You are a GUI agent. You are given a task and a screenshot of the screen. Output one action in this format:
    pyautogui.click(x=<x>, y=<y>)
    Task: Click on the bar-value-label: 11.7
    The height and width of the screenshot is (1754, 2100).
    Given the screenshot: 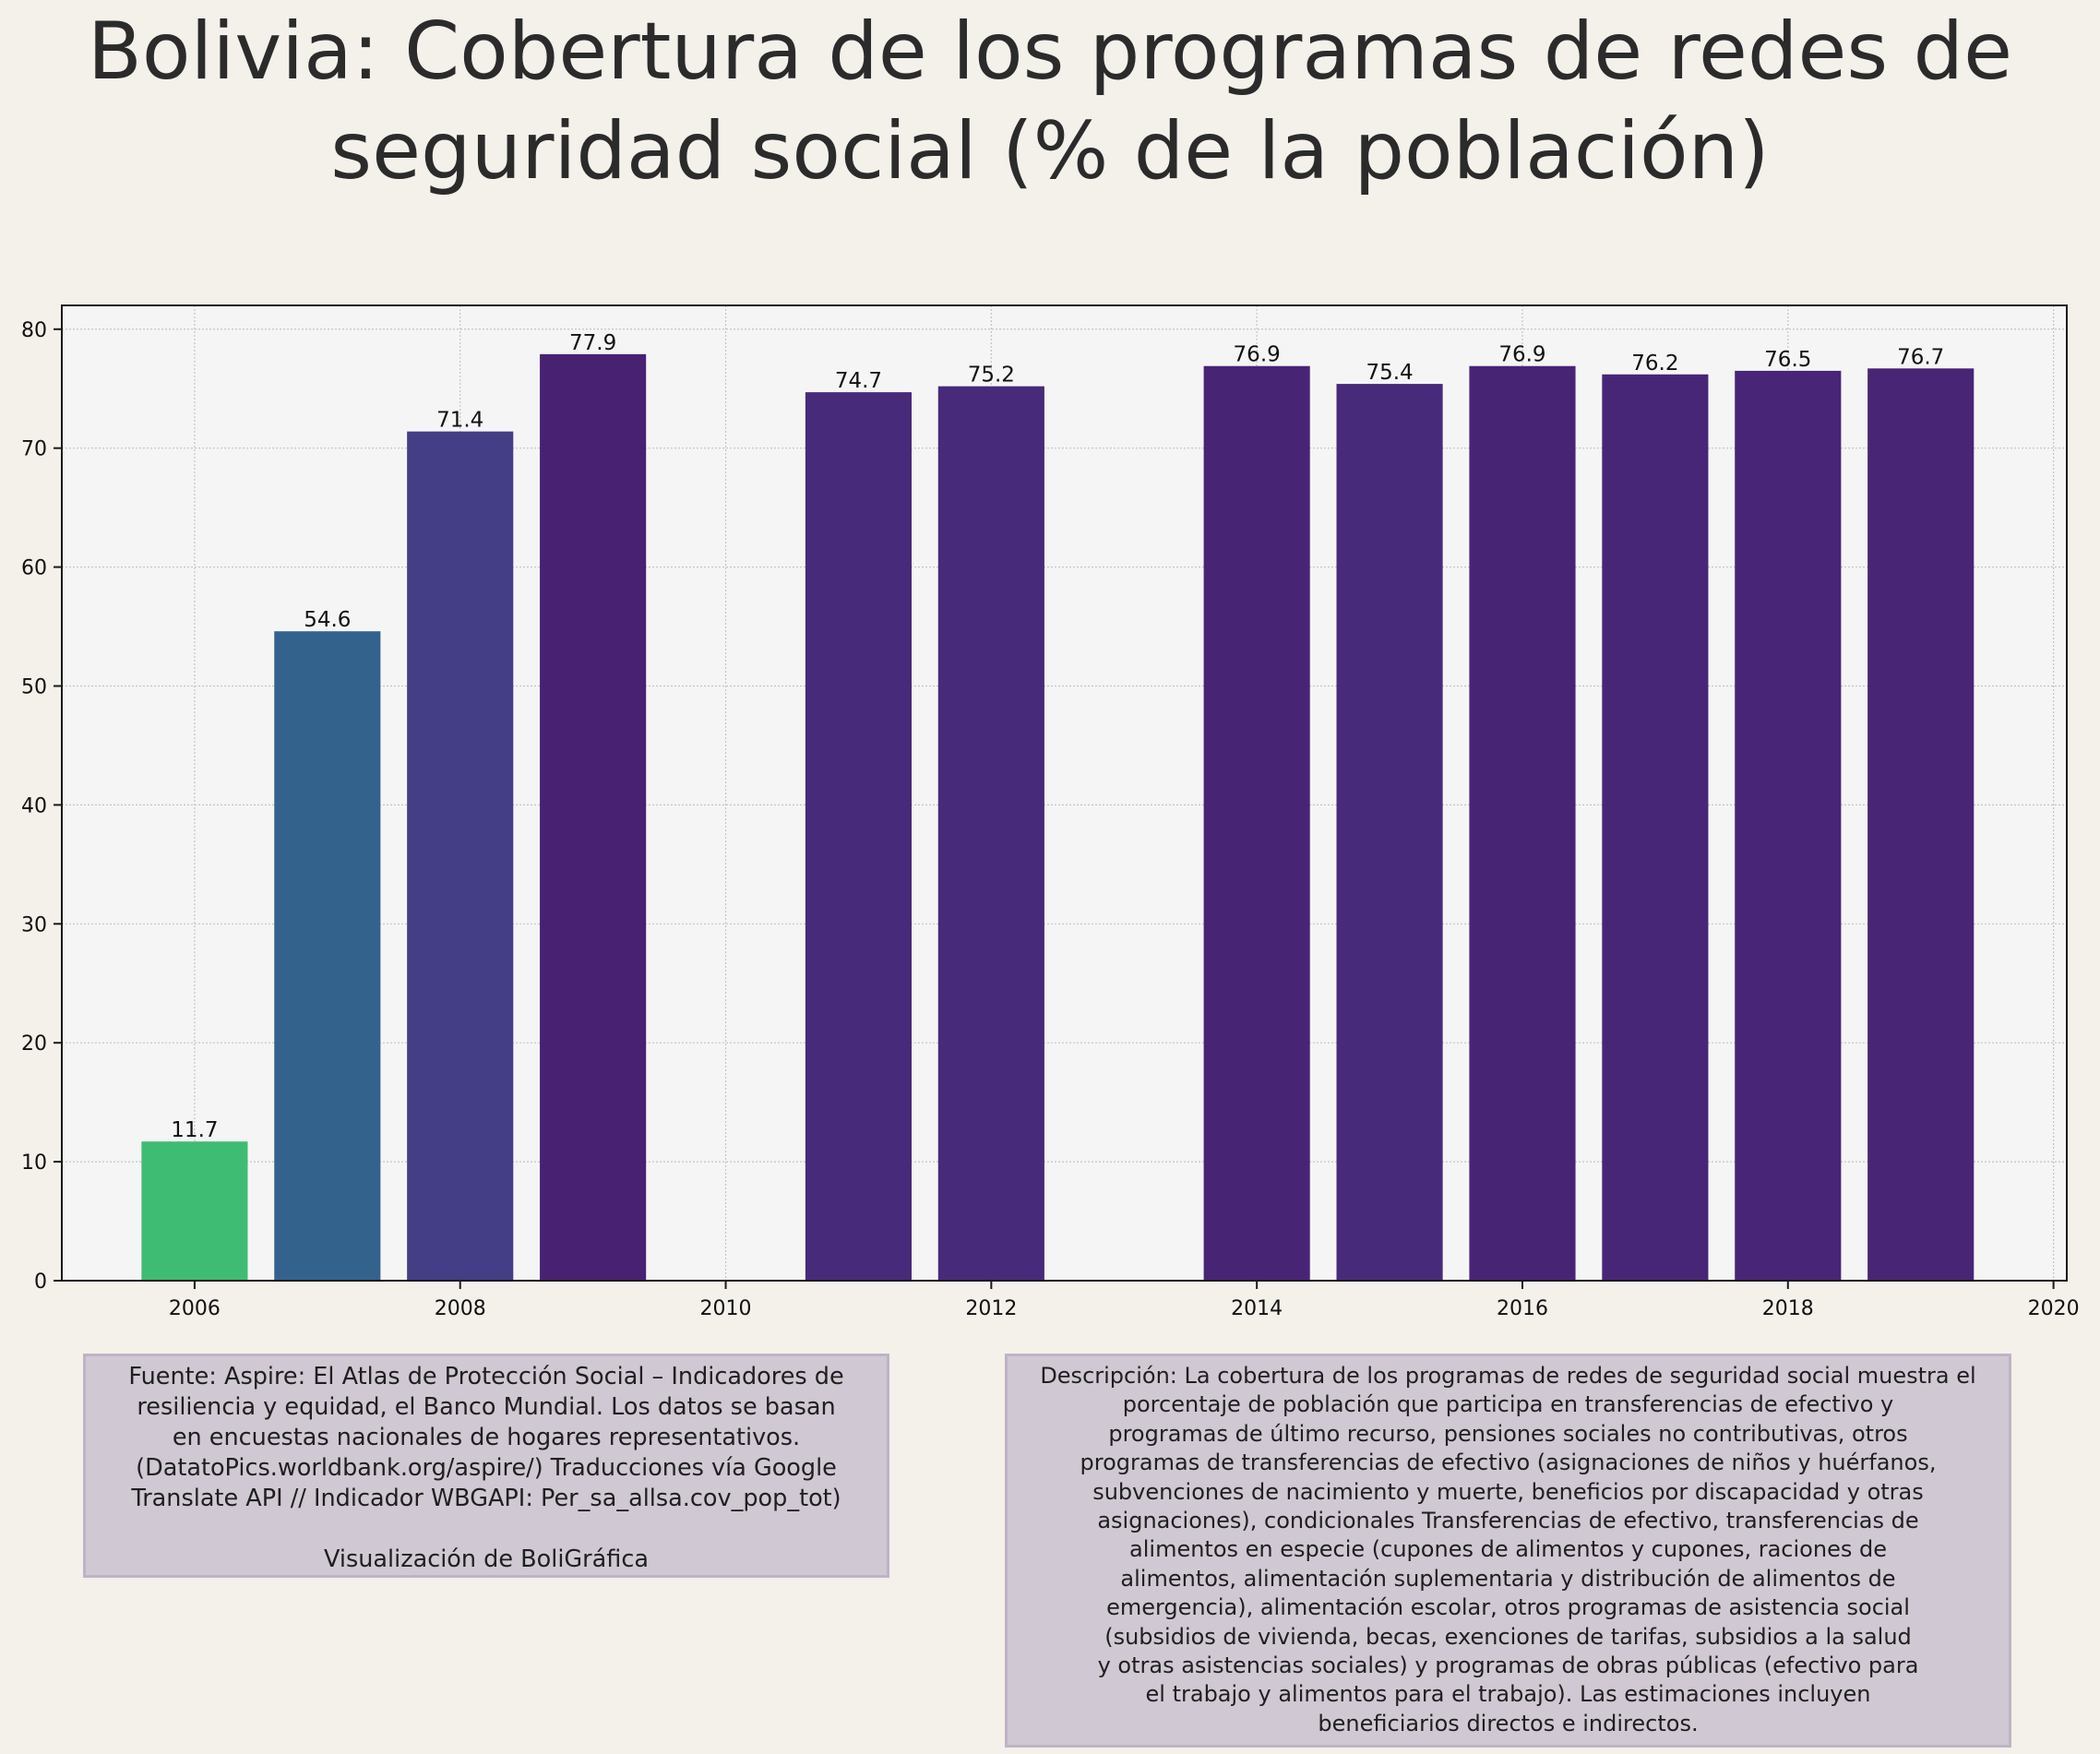 What is the action you would take?
    pyautogui.click(x=194, y=1130)
    